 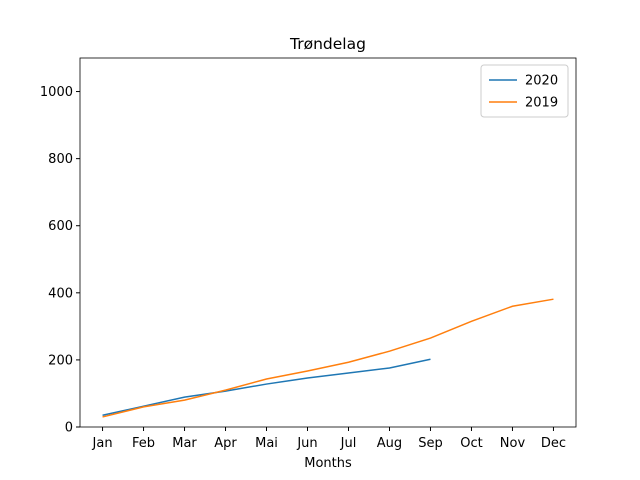 I want to click on x-tick-label: Jul, so click(x=348, y=443).